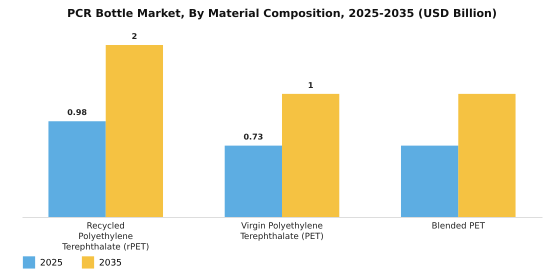 This screenshot has height=280, width=560. I want to click on x-tick-label: Blended PET, so click(459, 227).